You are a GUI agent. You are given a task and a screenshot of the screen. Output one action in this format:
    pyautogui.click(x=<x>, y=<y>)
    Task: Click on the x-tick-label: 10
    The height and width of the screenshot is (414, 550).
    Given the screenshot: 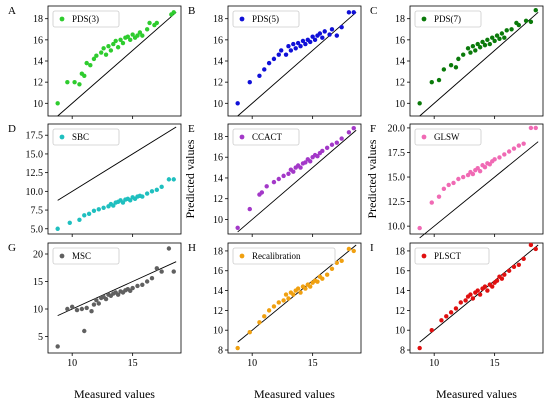 What is the action you would take?
    pyautogui.click(x=72, y=363)
    